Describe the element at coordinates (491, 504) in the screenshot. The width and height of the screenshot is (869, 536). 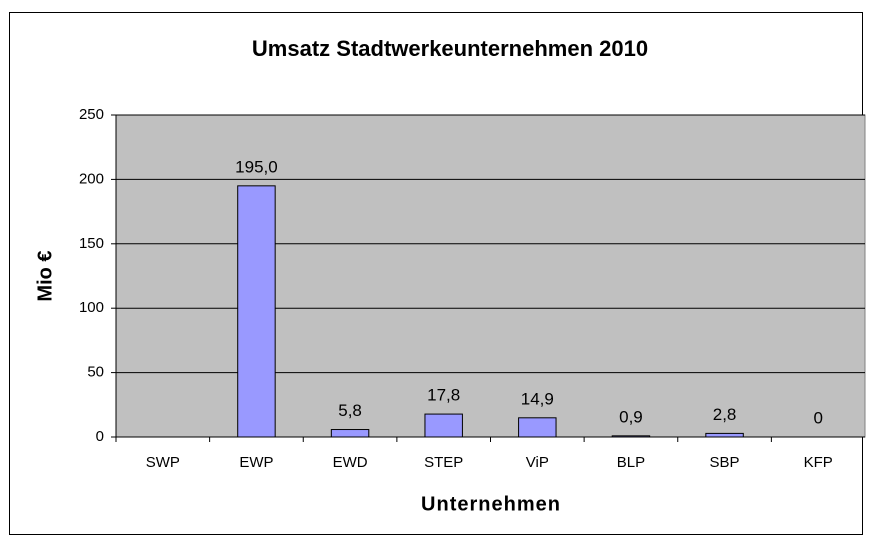
I see `x-axis-label: Unternehmen` at that location.